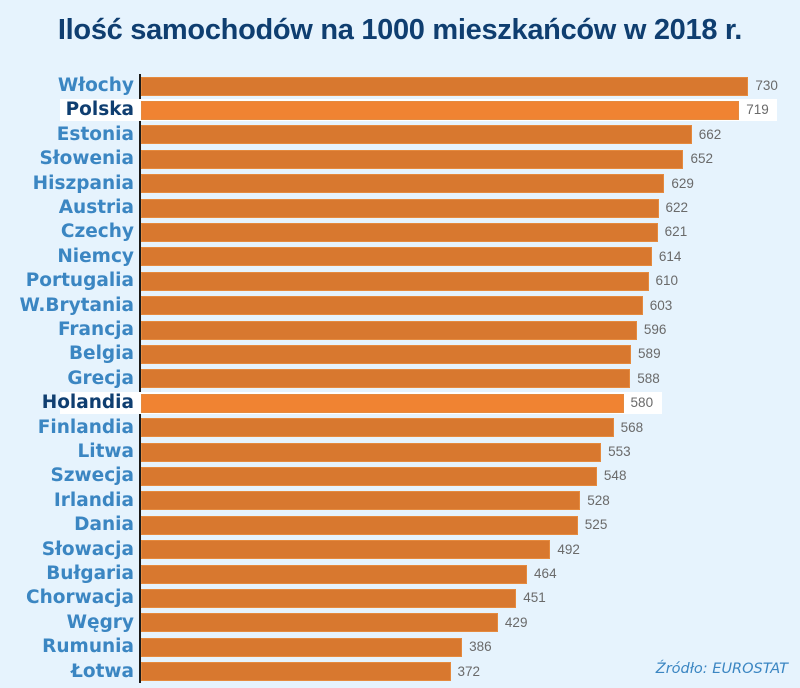 The width and height of the screenshot is (800, 688). I want to click on value-label: 451, so click(534, 598).